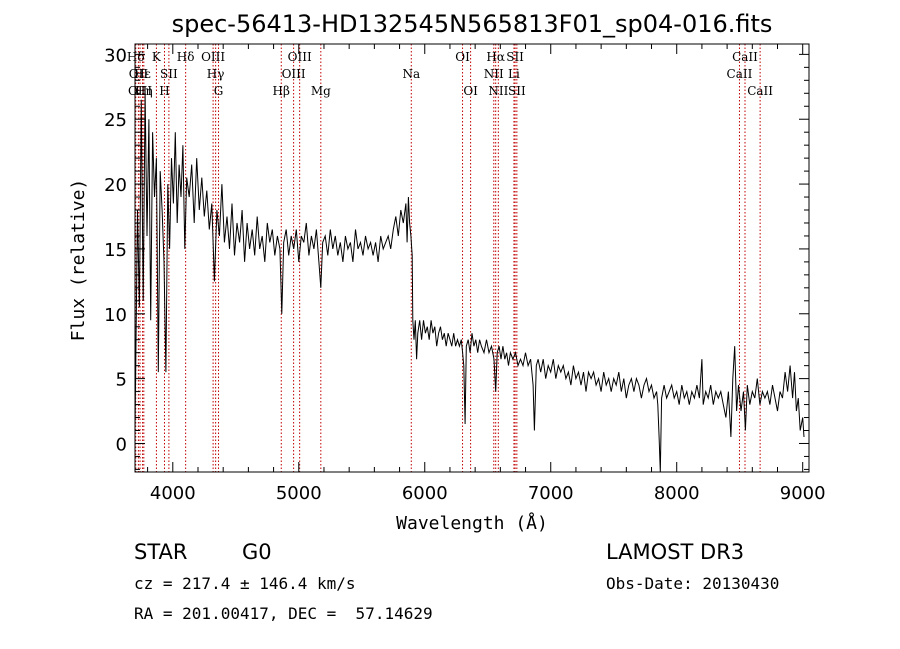  What do you see at coordinates (514, 74) in the screenshot?
I see `line-label: Li` at bounding box center [514, 74].